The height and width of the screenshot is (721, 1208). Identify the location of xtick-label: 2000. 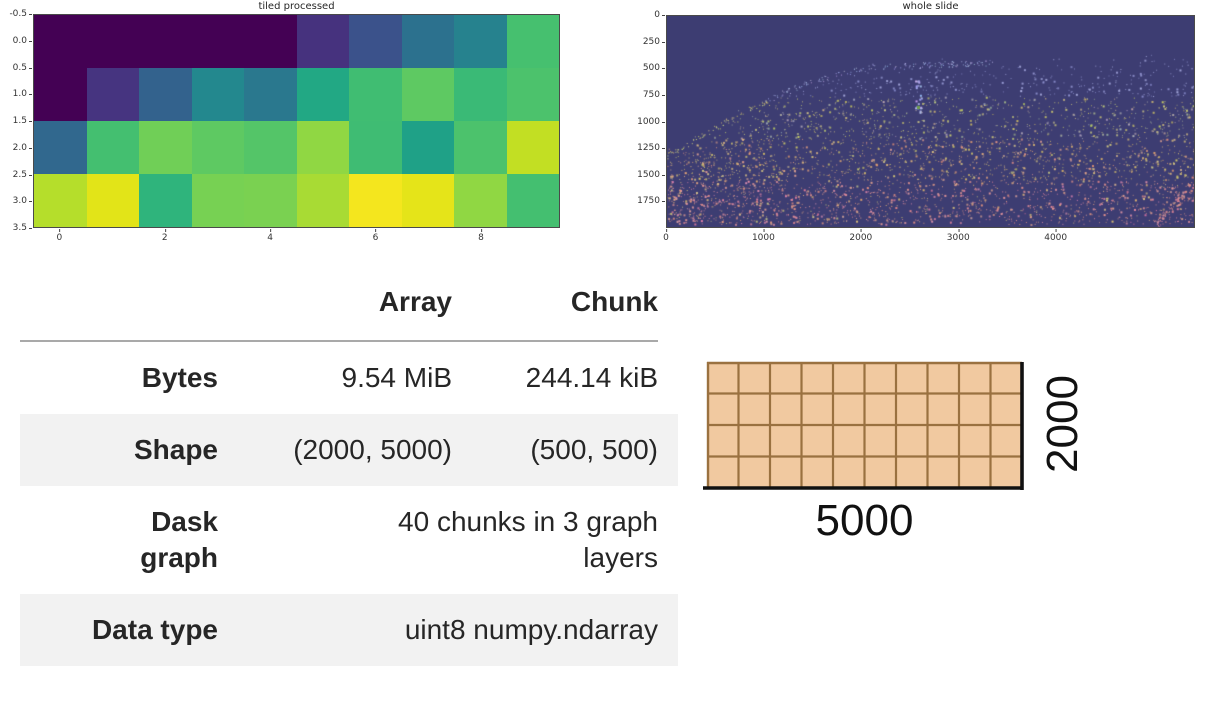
(861, 236).